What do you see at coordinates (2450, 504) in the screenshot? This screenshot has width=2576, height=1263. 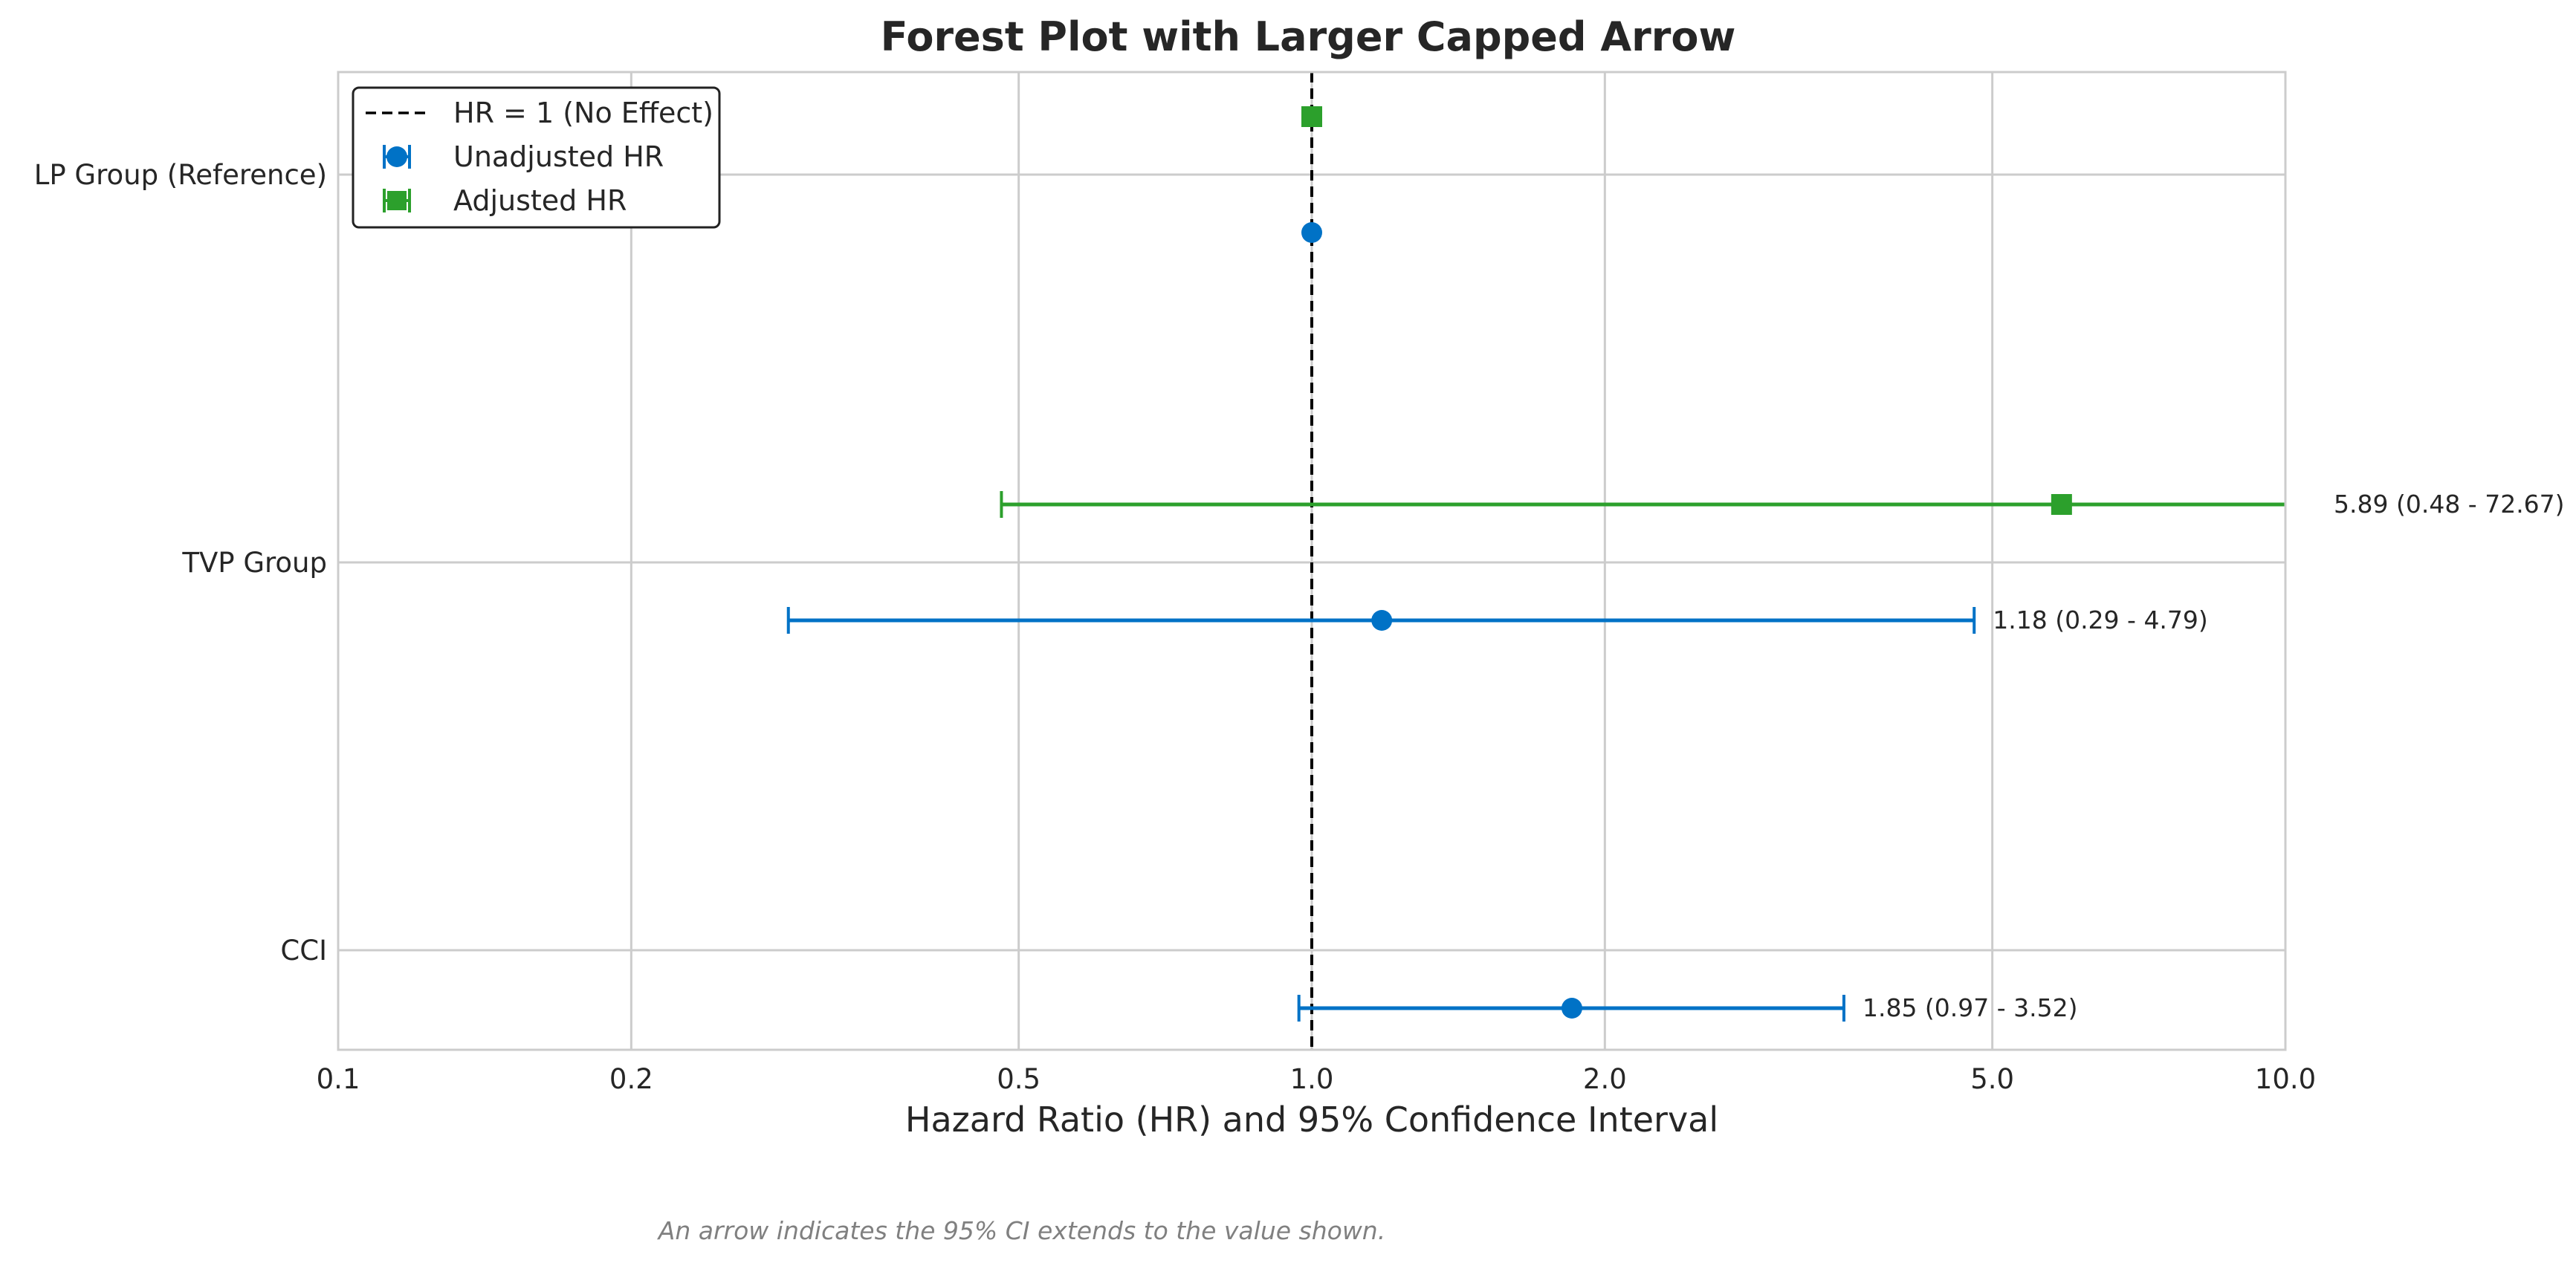 I see `hr-ci-label: 5.89 (0.48 - 72.67)` at bounding box center [2450, 504].